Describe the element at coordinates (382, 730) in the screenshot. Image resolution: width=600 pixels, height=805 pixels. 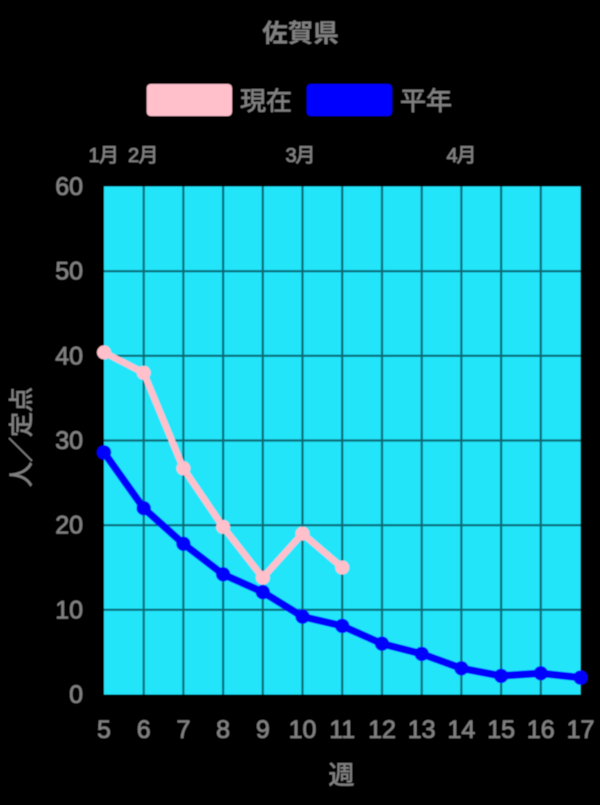
I see `svg-text: 12` at that location.